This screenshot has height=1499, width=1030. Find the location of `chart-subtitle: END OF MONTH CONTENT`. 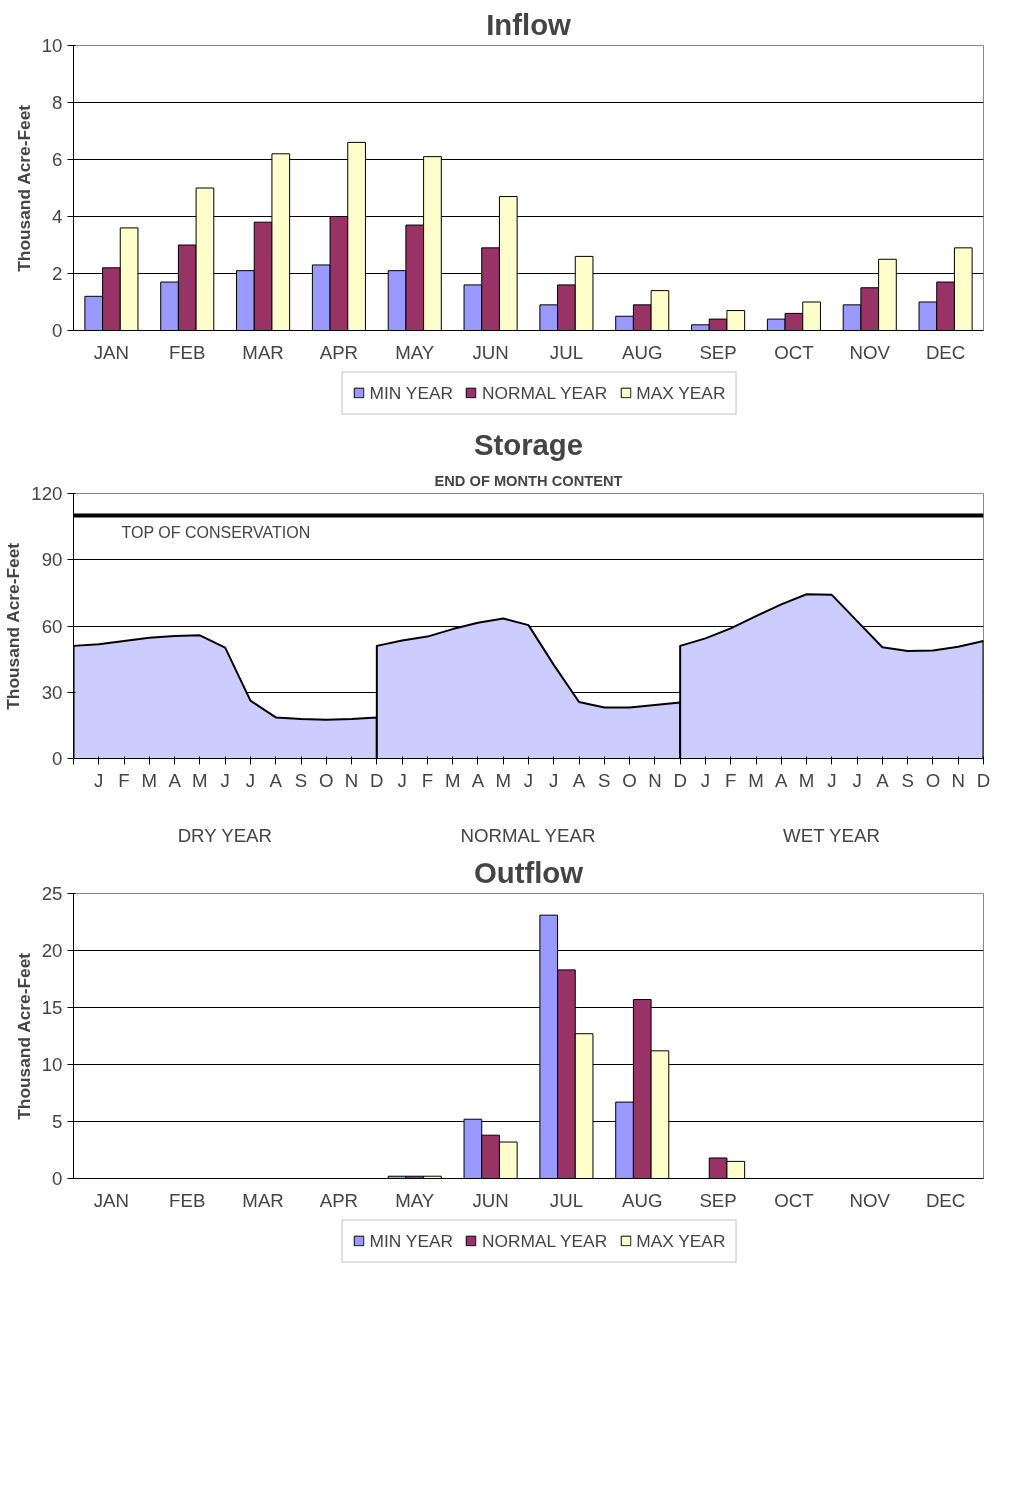

chart-subtitle: END OF MONTH CONTENT is located at coordinates (528, 480).